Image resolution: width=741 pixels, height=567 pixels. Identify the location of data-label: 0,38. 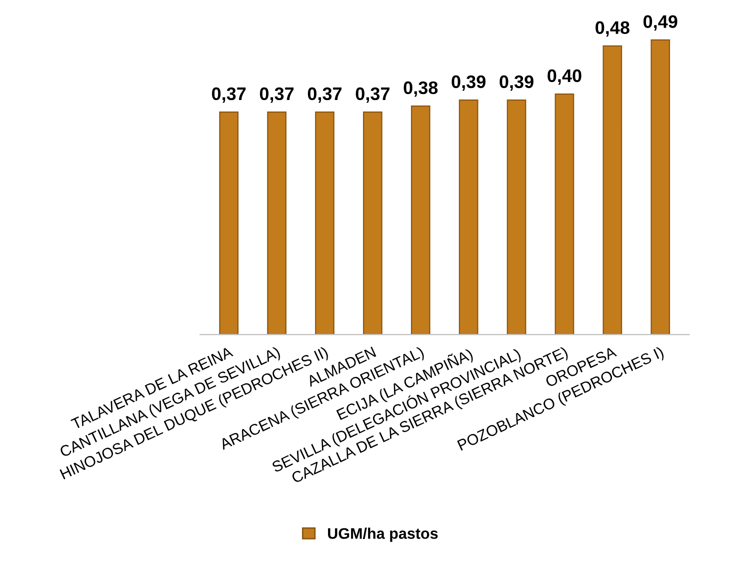
(421, 89).